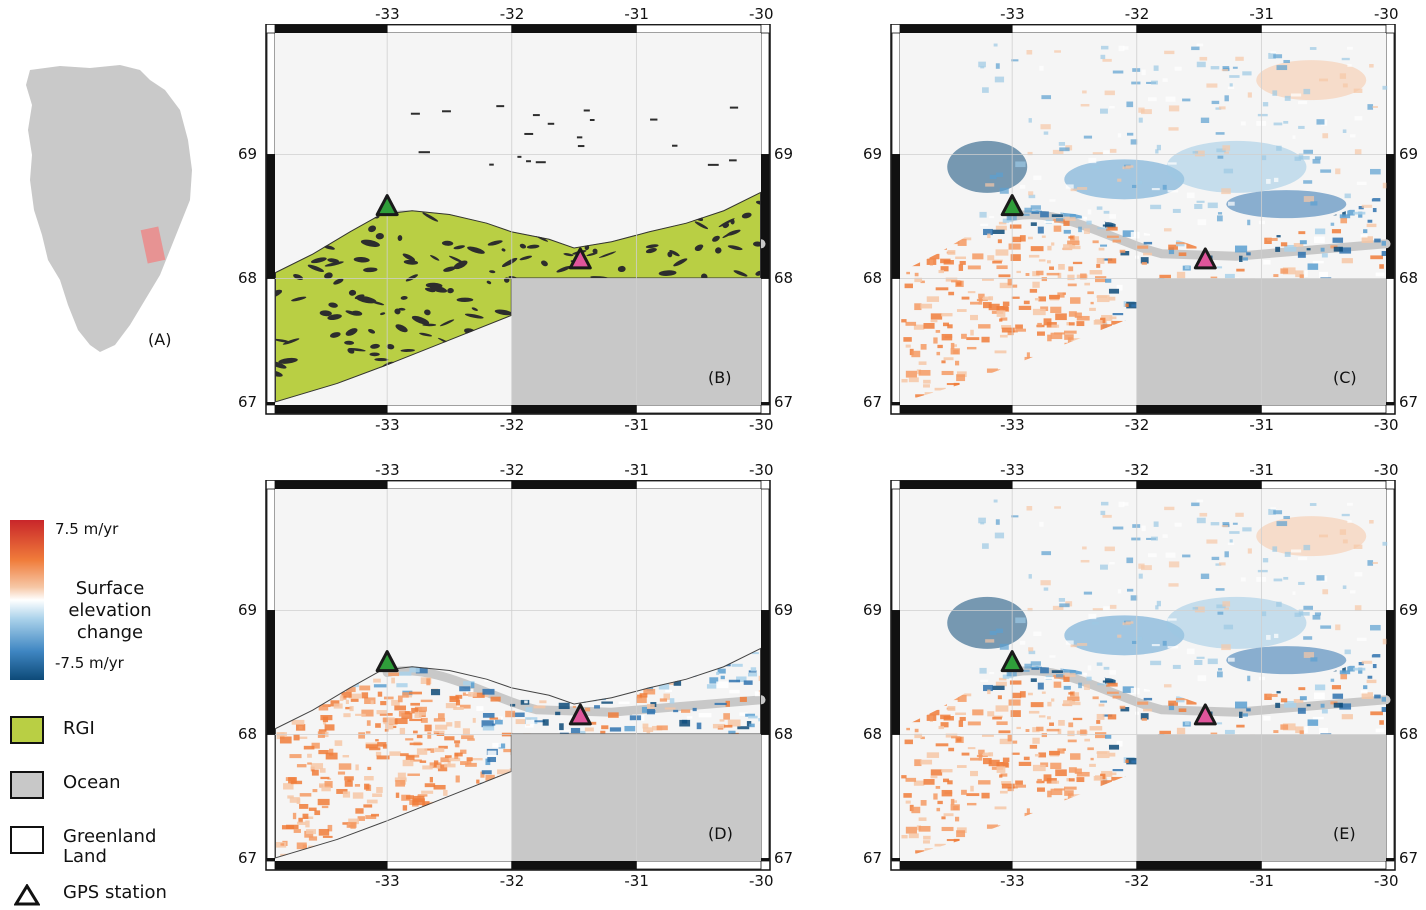  I want to click on frame-bar-top, so click(331, 485).